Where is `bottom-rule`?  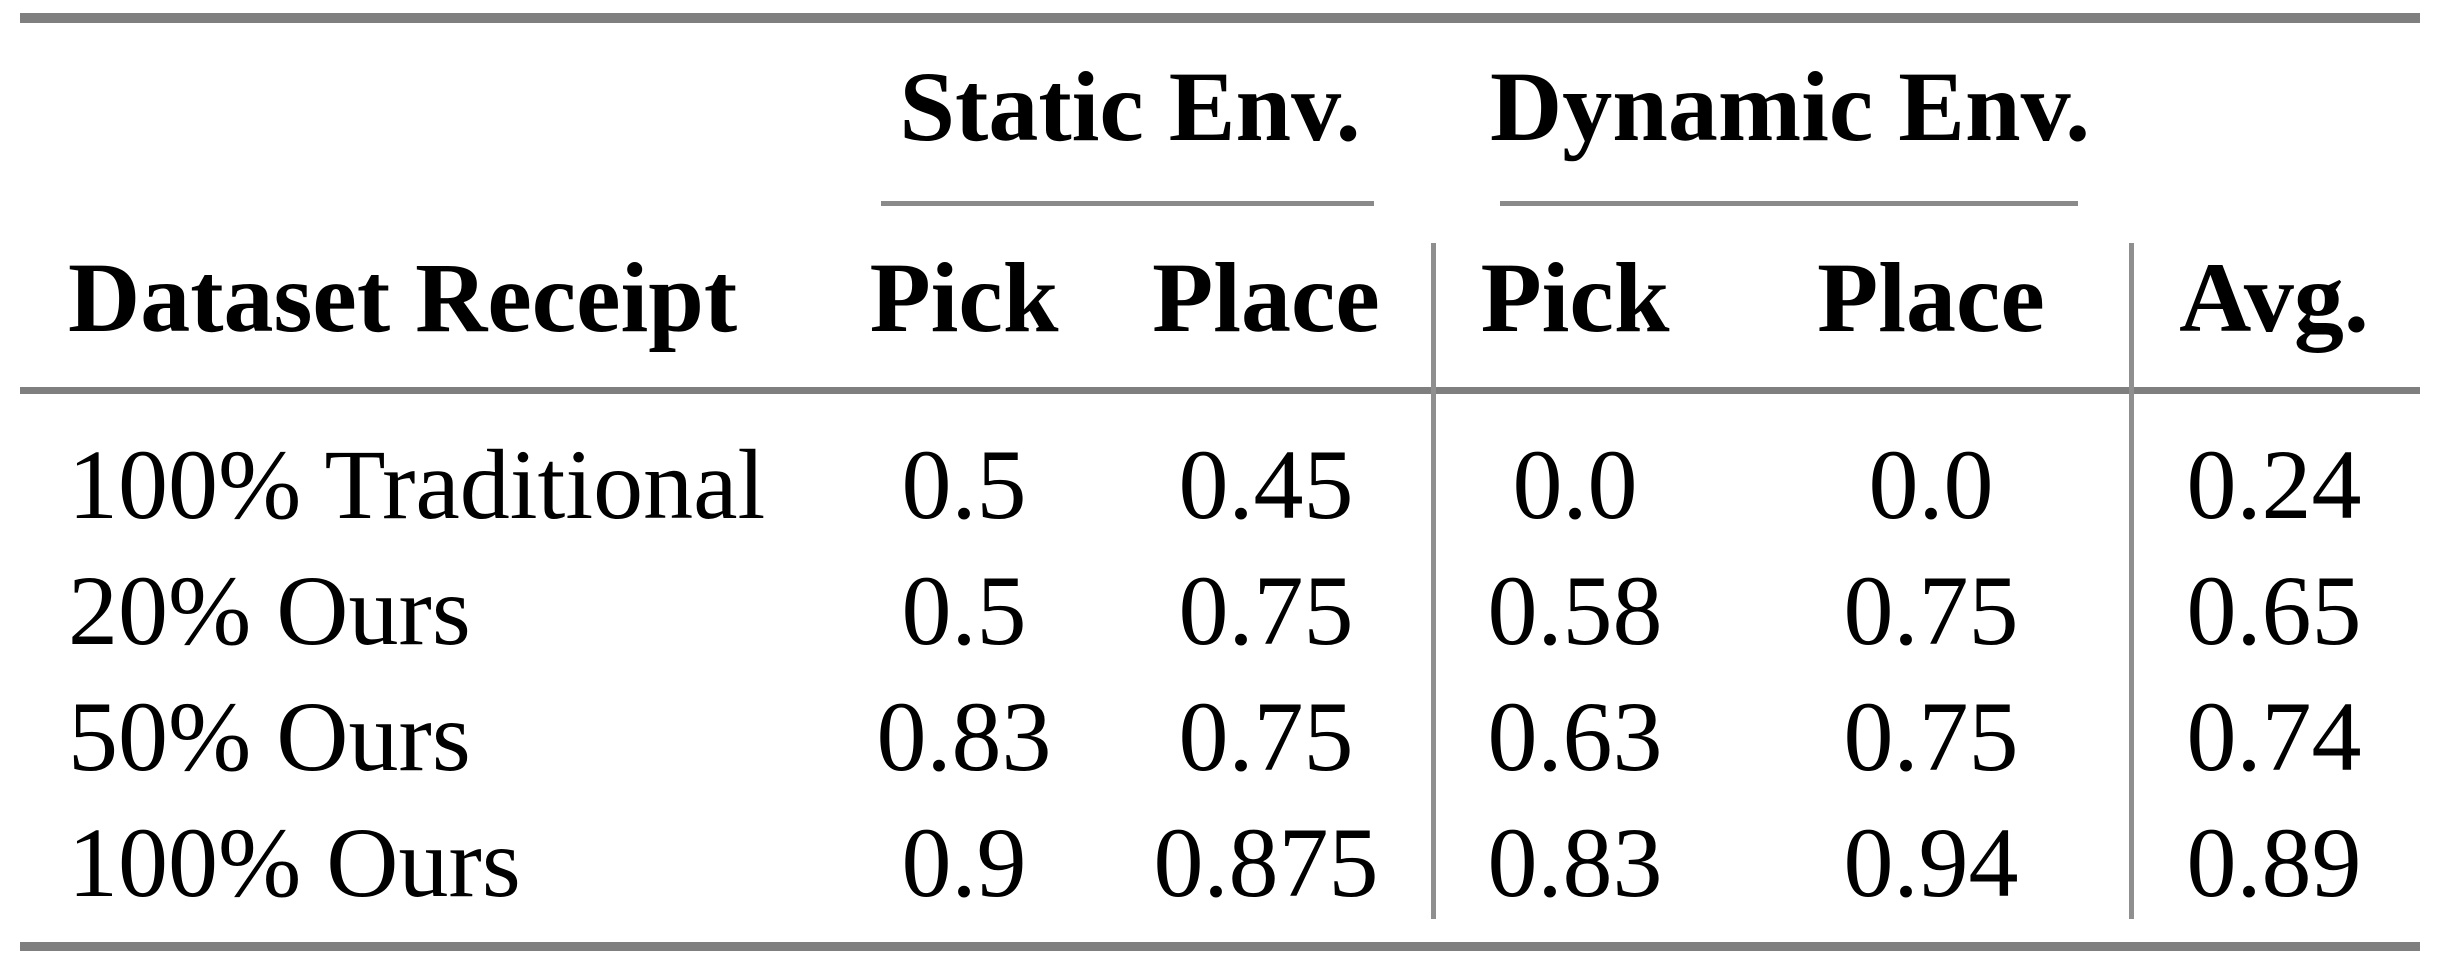 bottom-rule is located at coordinates (1220, 946).